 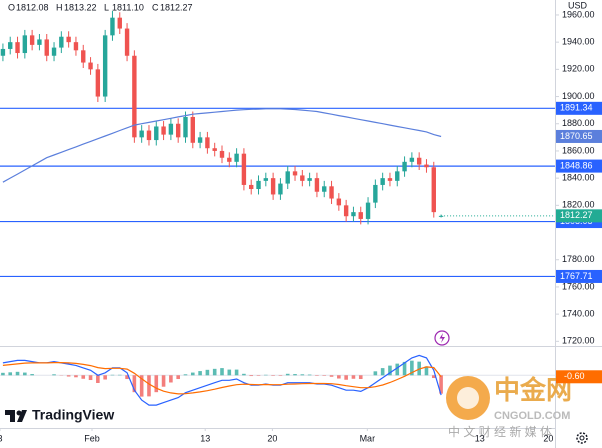 What do you see at coordinates (578, 341) in the screenshot?
I see `y-tick-label: 1720.00` at bounding box center [578, 341].